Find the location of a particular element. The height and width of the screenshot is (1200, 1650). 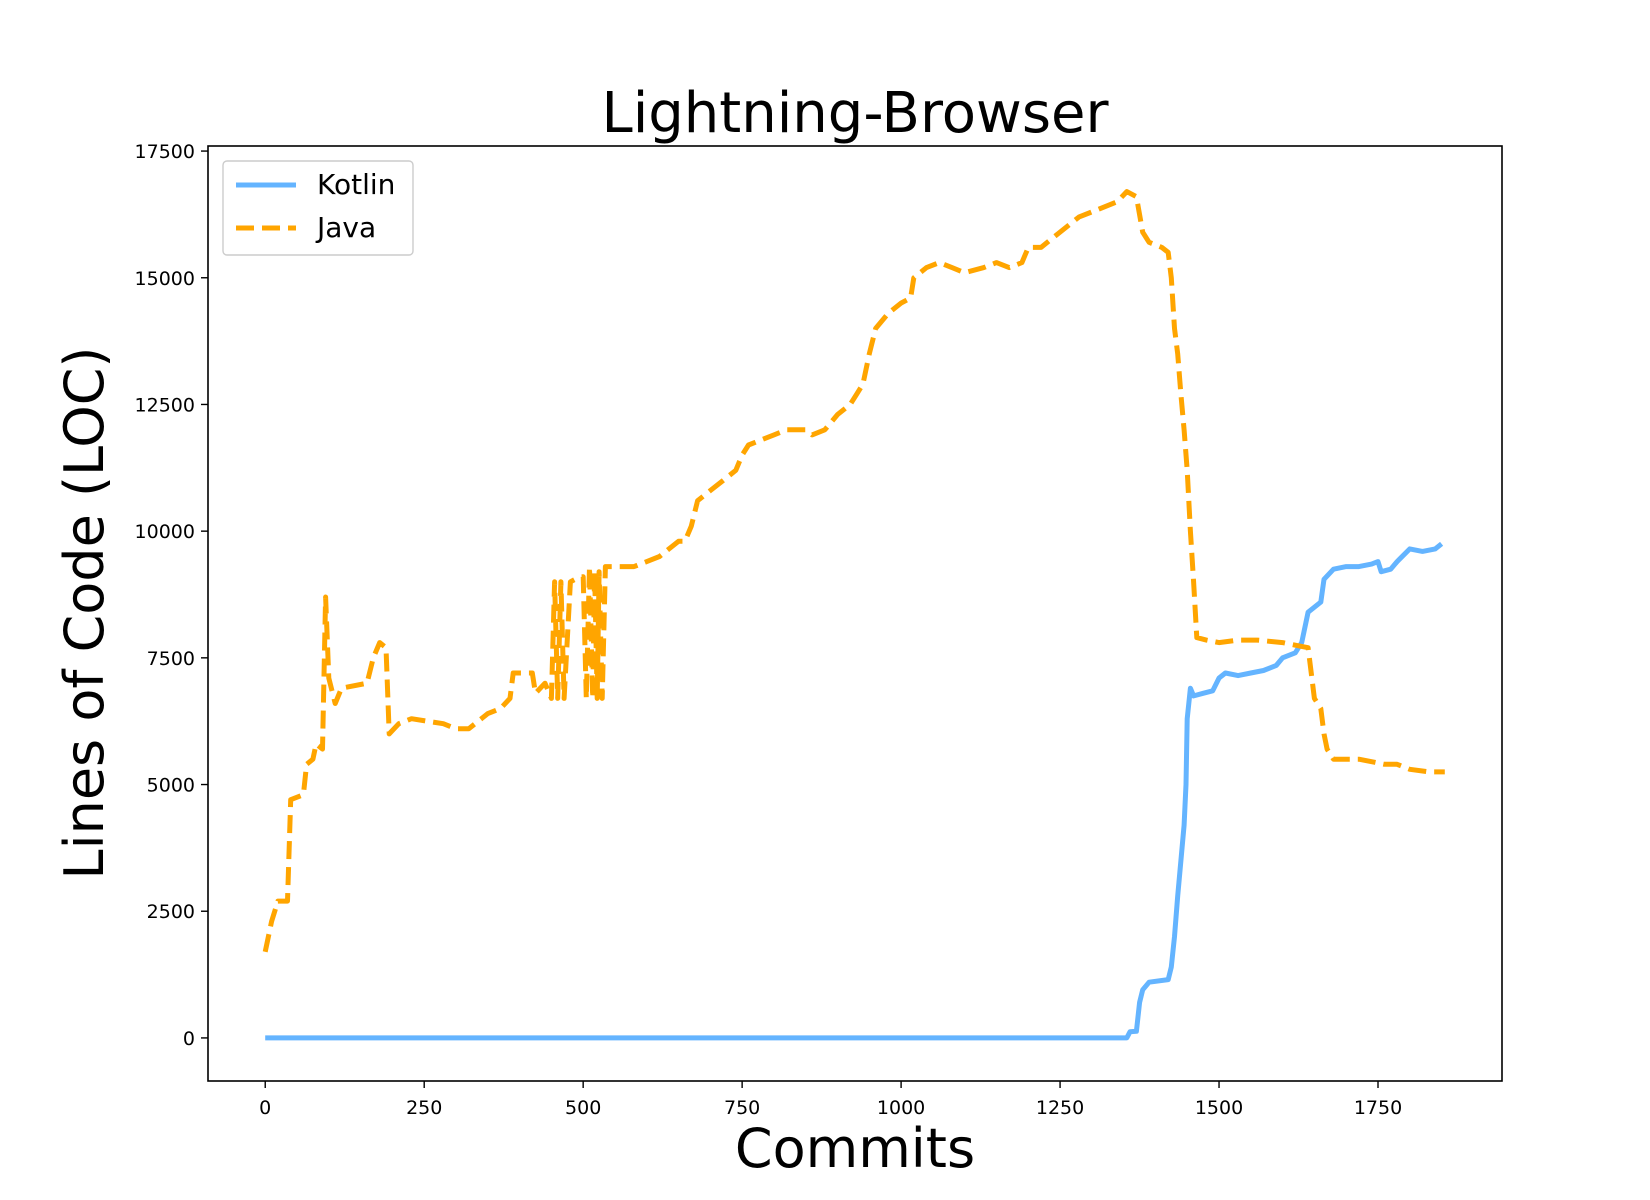

y-tick-label: 15000 is located at coordinates (165, 279).